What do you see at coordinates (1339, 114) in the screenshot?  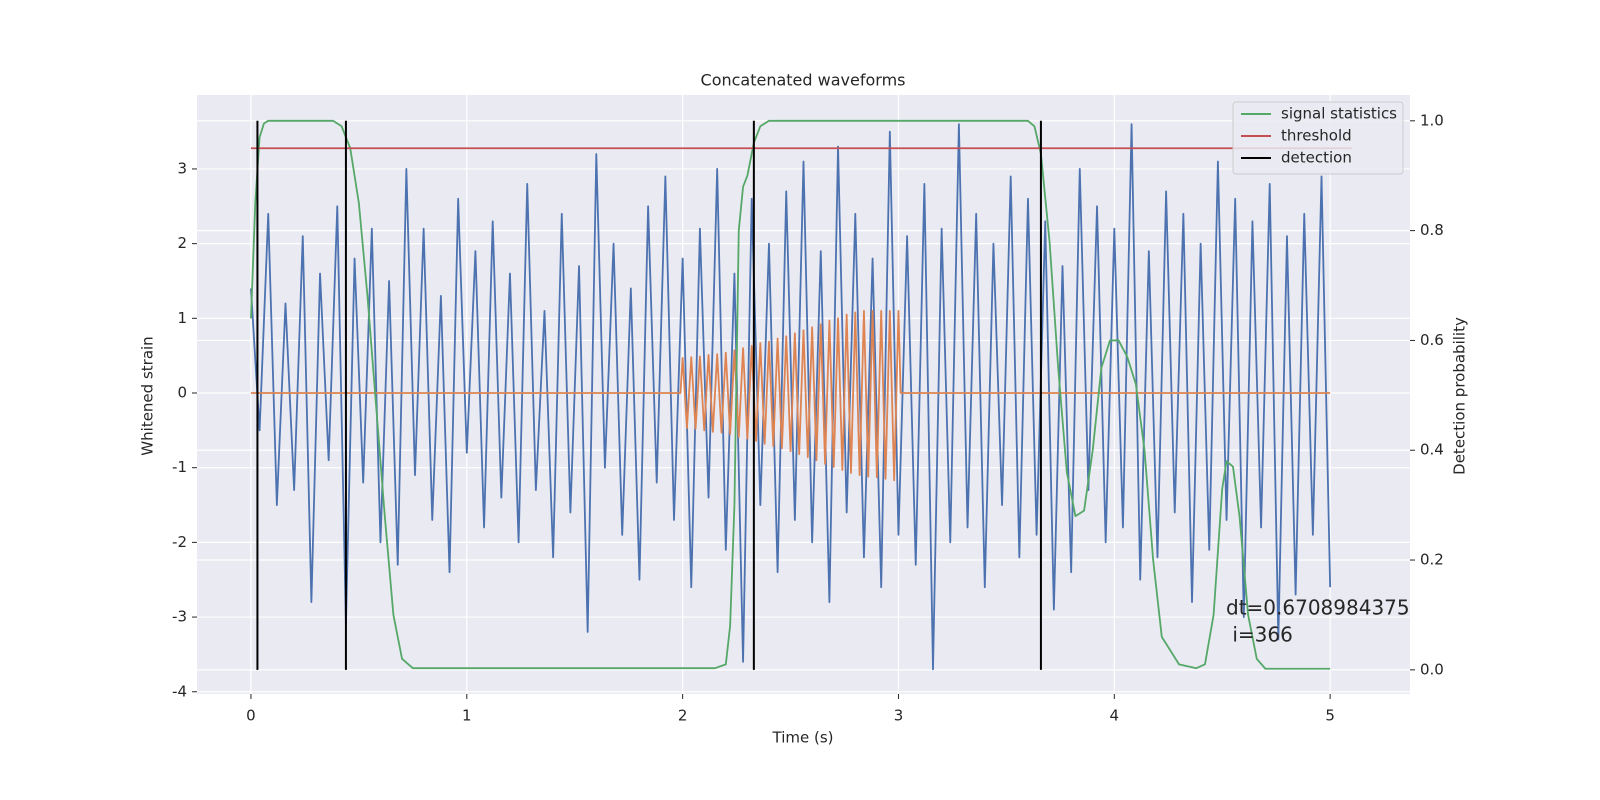 I see `legend-label: signal statistics` at bounding box center [1339, 114].